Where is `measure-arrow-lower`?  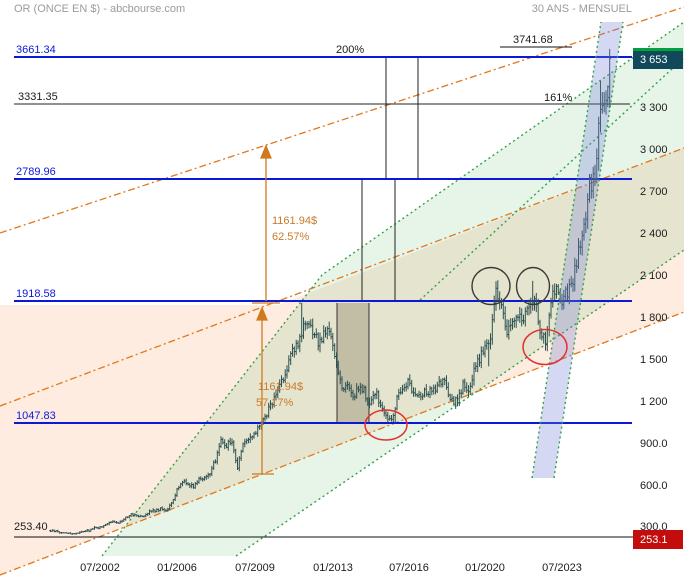
measure-arrow-lower is located at coordinates (263, 390).